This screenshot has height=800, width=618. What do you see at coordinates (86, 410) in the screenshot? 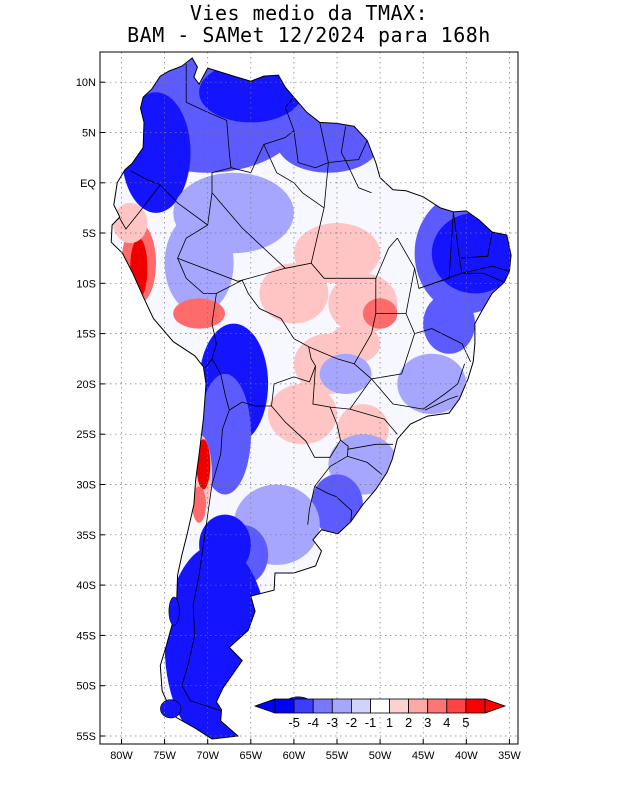
I see `latitude-labels: 10N 5N EQ 5S 10S 15S 20S 25S 30S 35S 40S 45S 50S 55S` at bounding box center [86, 410].